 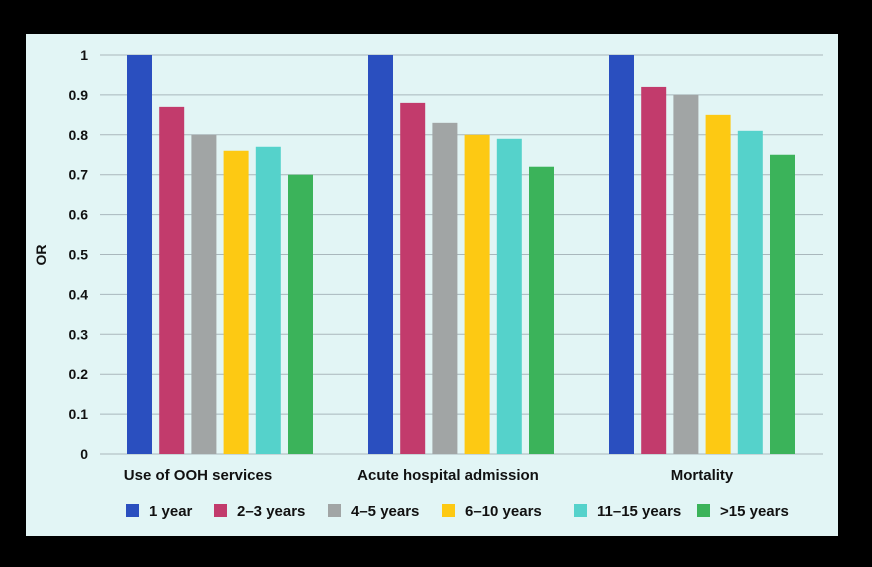 I want to click on y-tick-labels: 0 0.1 0.2 0.3 0.4 0.5 0.6 0.7 0.8 0.9 1, so click(x=79, y=254).